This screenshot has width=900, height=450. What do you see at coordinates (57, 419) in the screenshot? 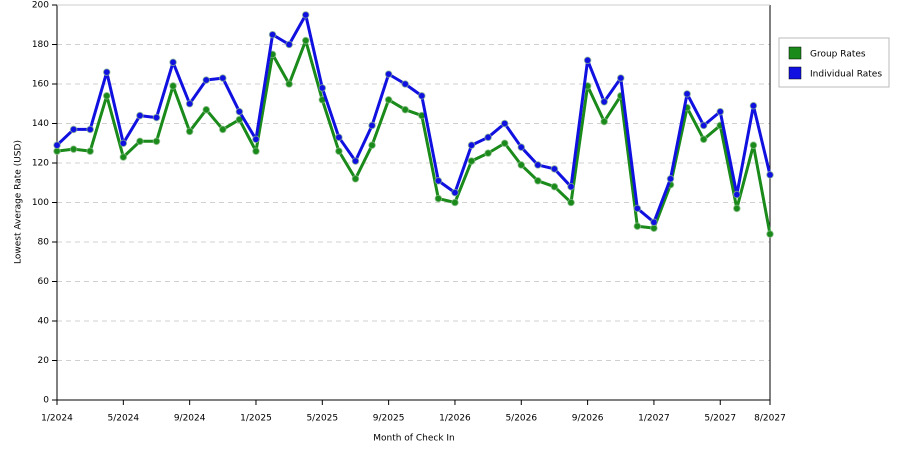
I see `x-tick-label: 1/2024` at bounding box center [57, 419].